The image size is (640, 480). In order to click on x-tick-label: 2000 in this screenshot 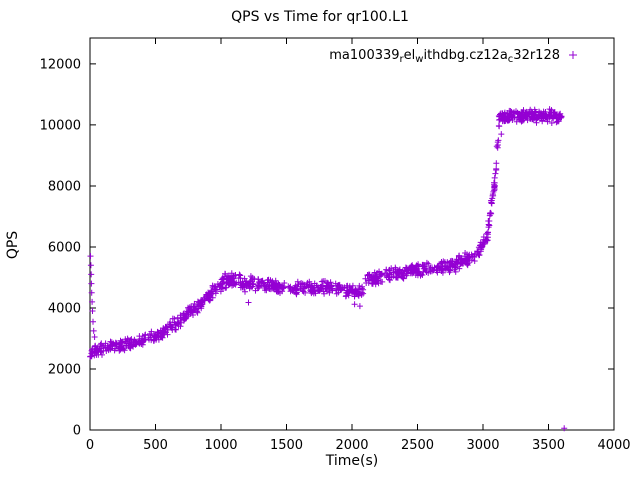, I will do `click(351, 445)`.